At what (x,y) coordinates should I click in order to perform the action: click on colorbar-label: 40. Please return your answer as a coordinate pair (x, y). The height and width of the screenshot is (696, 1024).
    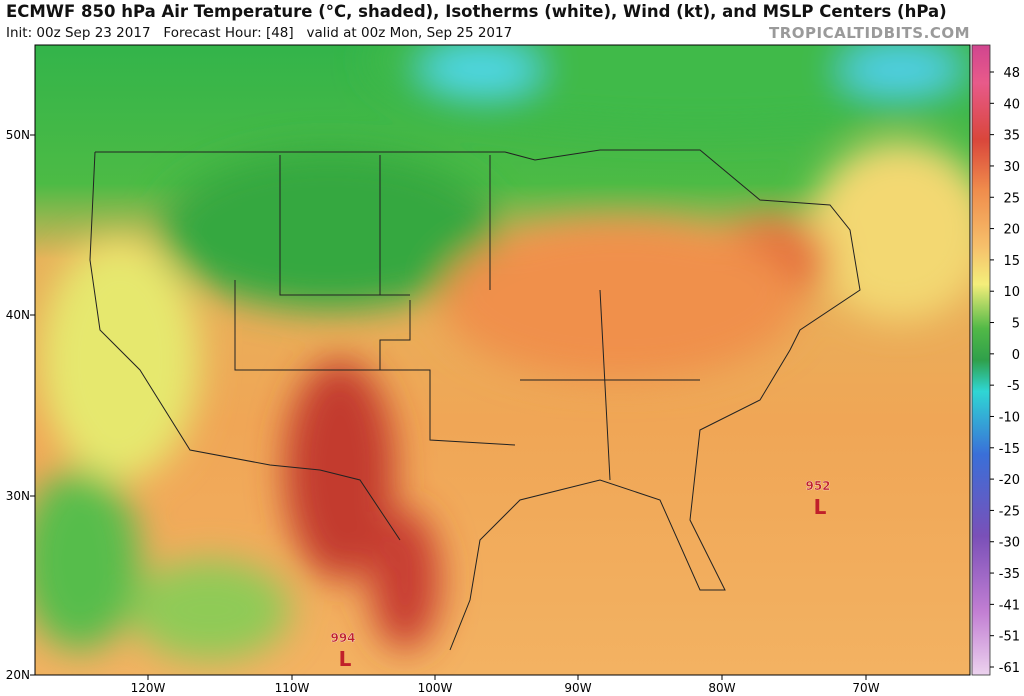
    Looking at the image, I should click on (1011, 104).